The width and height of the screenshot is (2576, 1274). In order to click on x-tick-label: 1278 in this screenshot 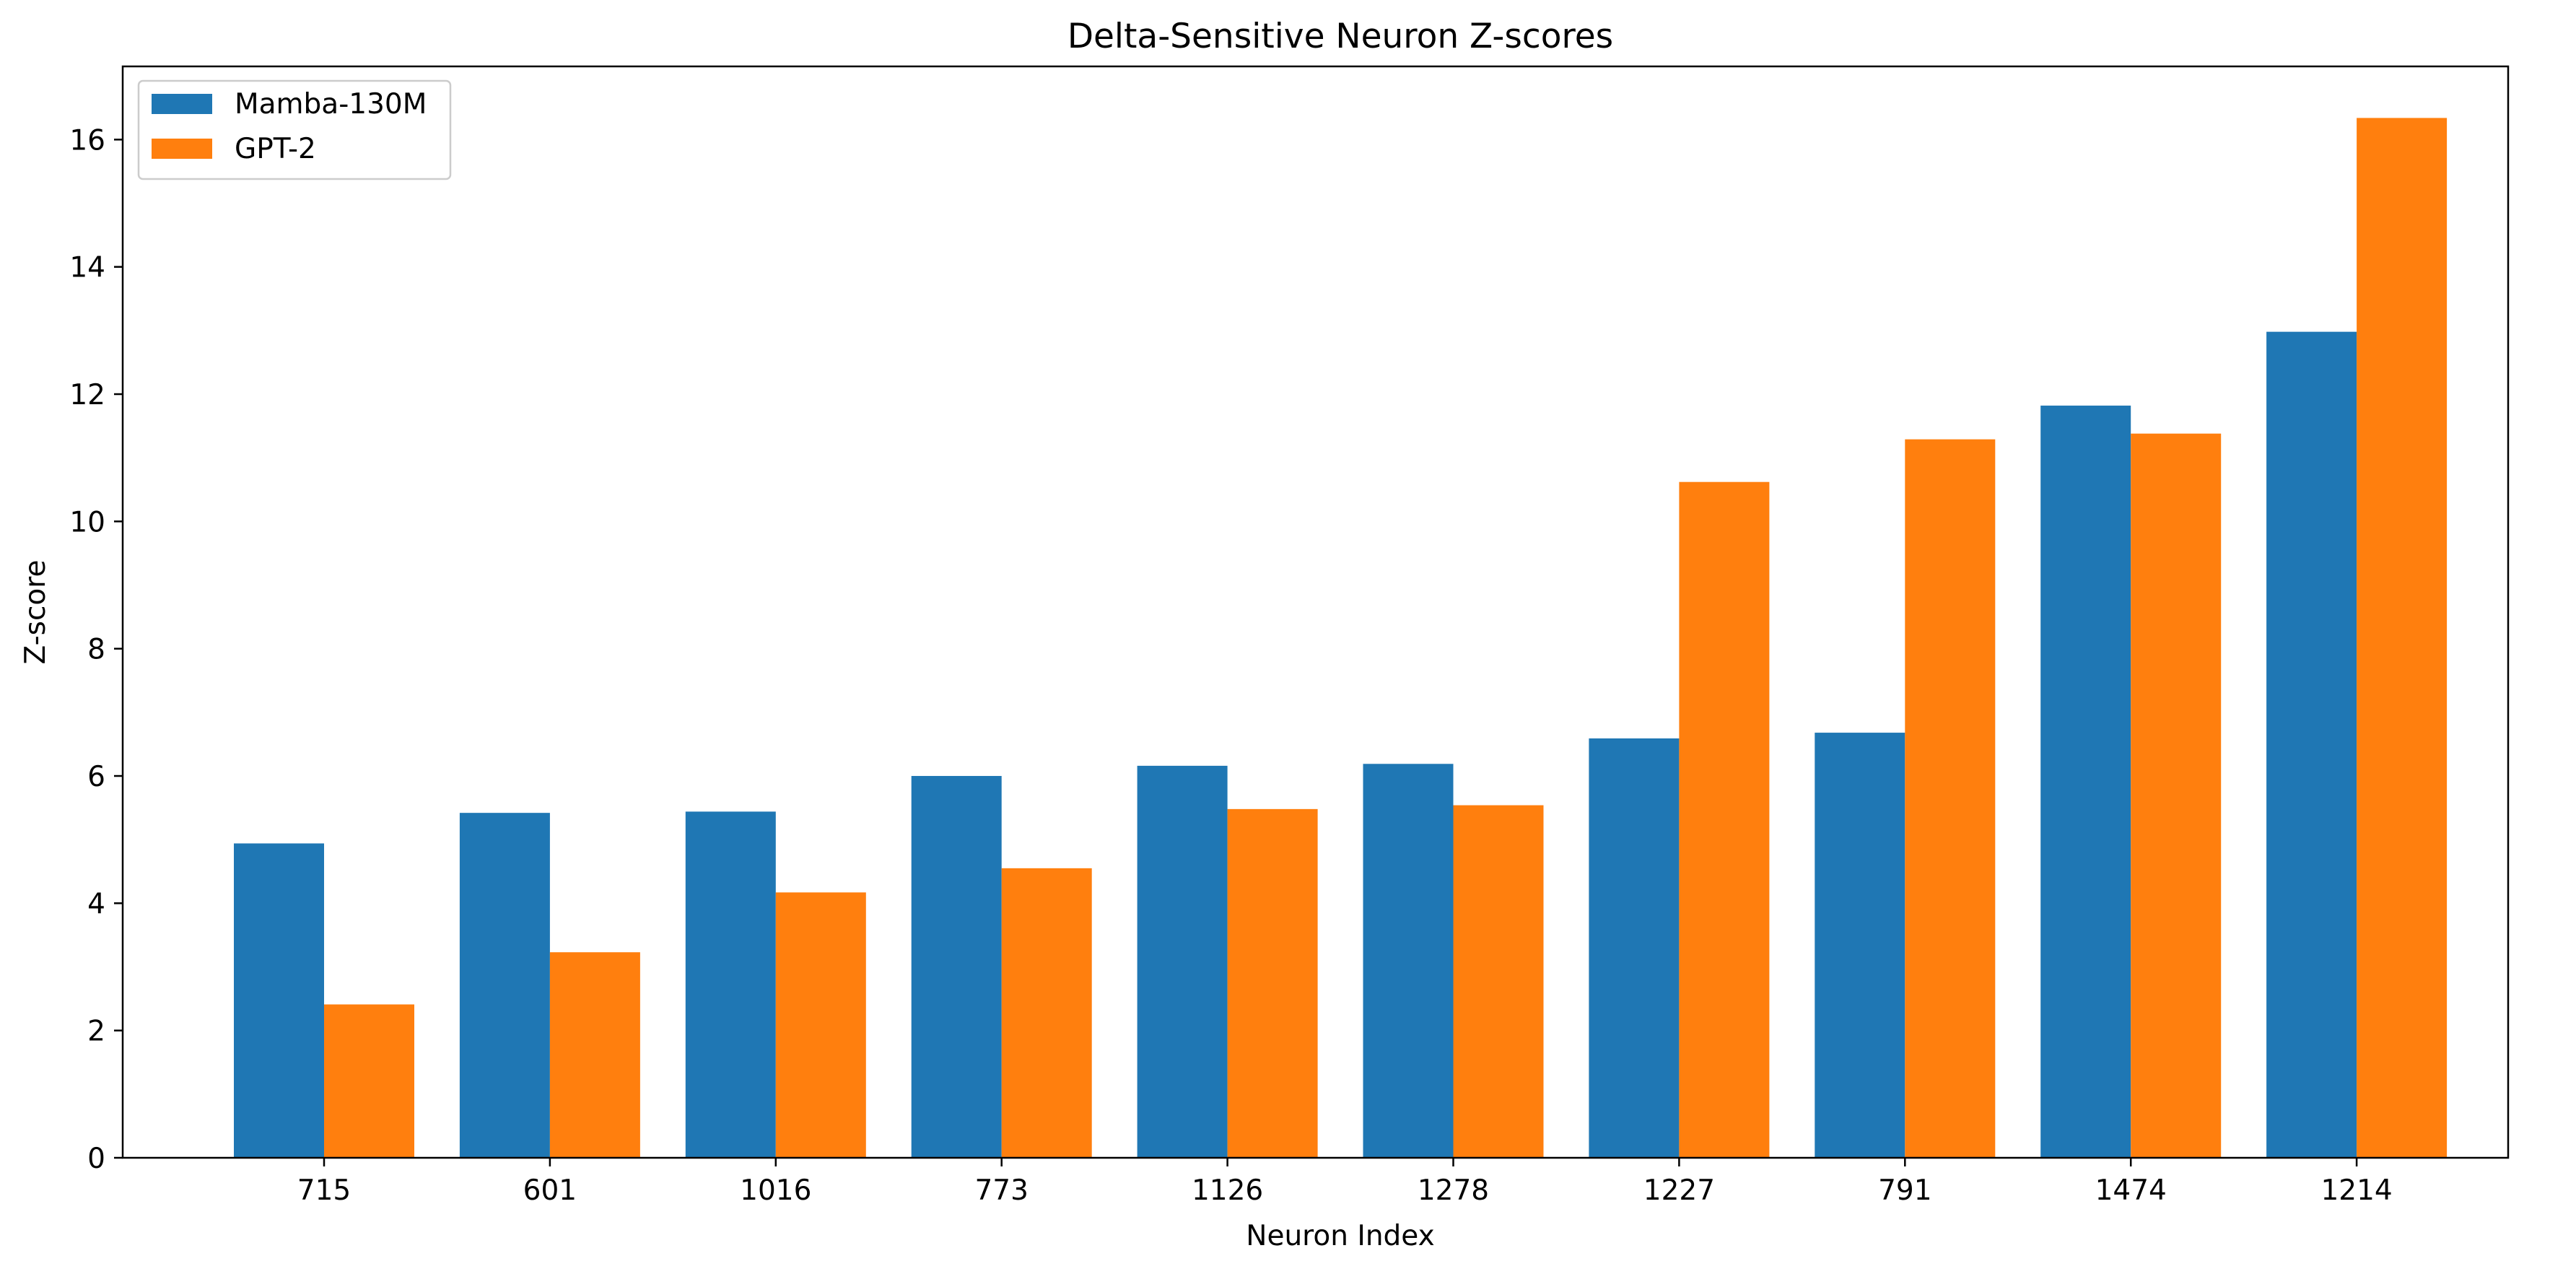, I will do `click(1453, 1190)`.